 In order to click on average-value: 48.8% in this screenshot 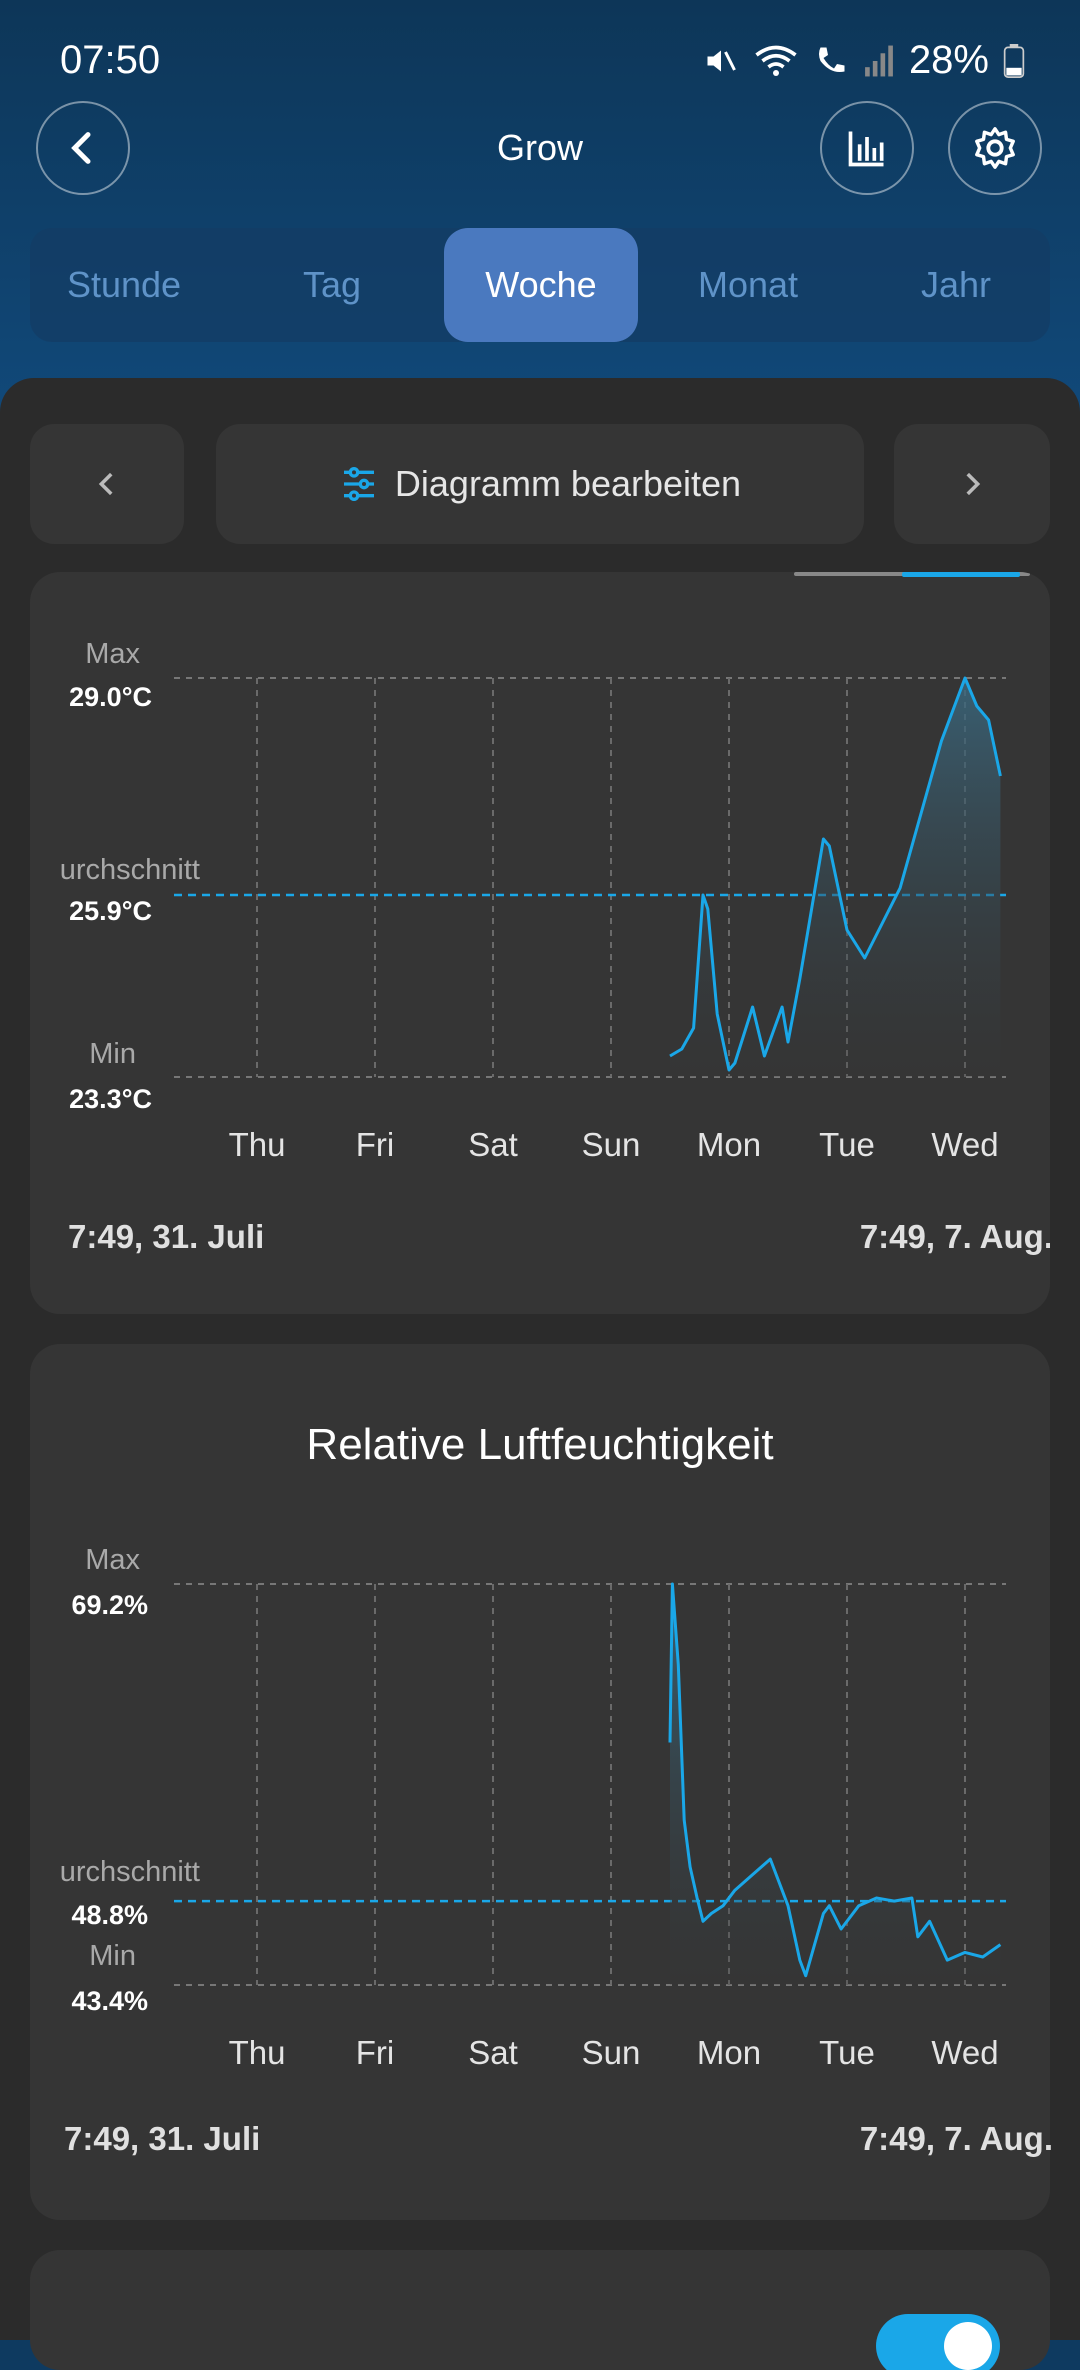, I will do `click(109, 1915)`.